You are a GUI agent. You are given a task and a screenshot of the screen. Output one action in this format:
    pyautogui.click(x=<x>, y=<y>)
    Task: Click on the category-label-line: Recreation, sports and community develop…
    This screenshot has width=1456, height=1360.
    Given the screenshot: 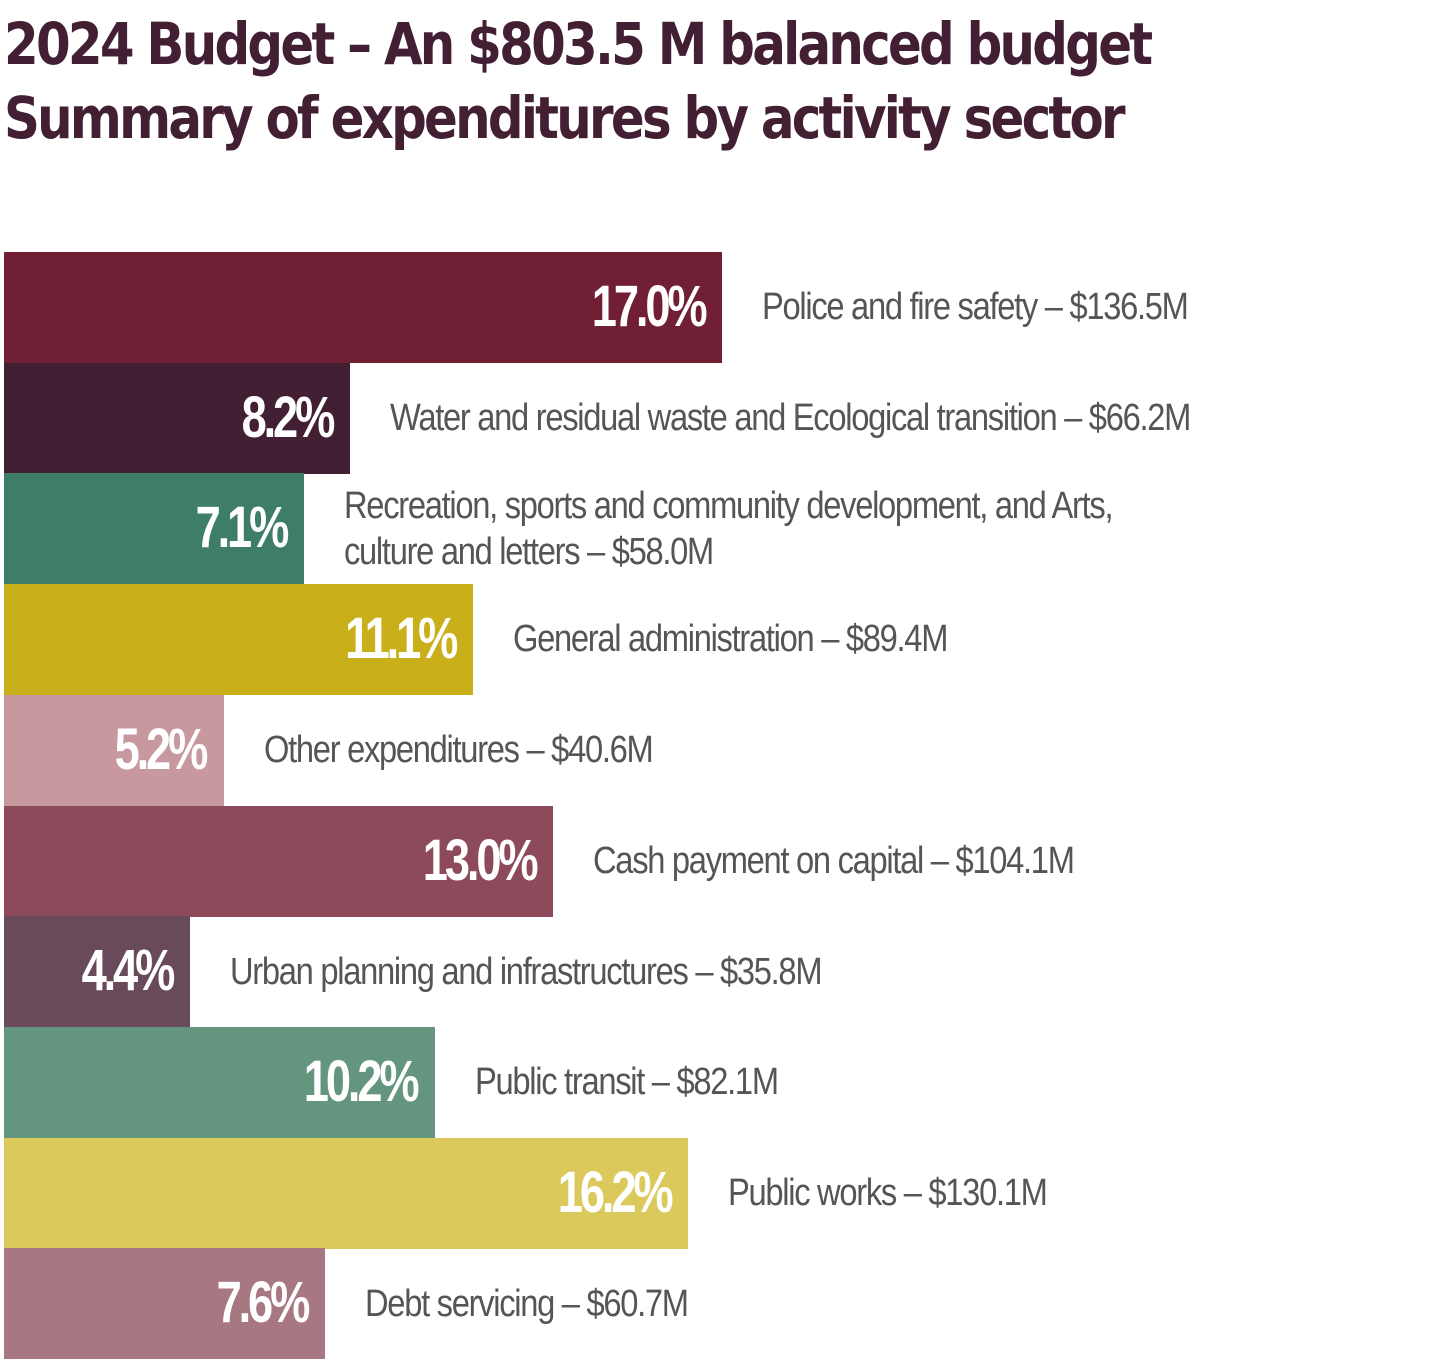 What is the action you would take?
    pyautogui.click(x=728, y=505)
    